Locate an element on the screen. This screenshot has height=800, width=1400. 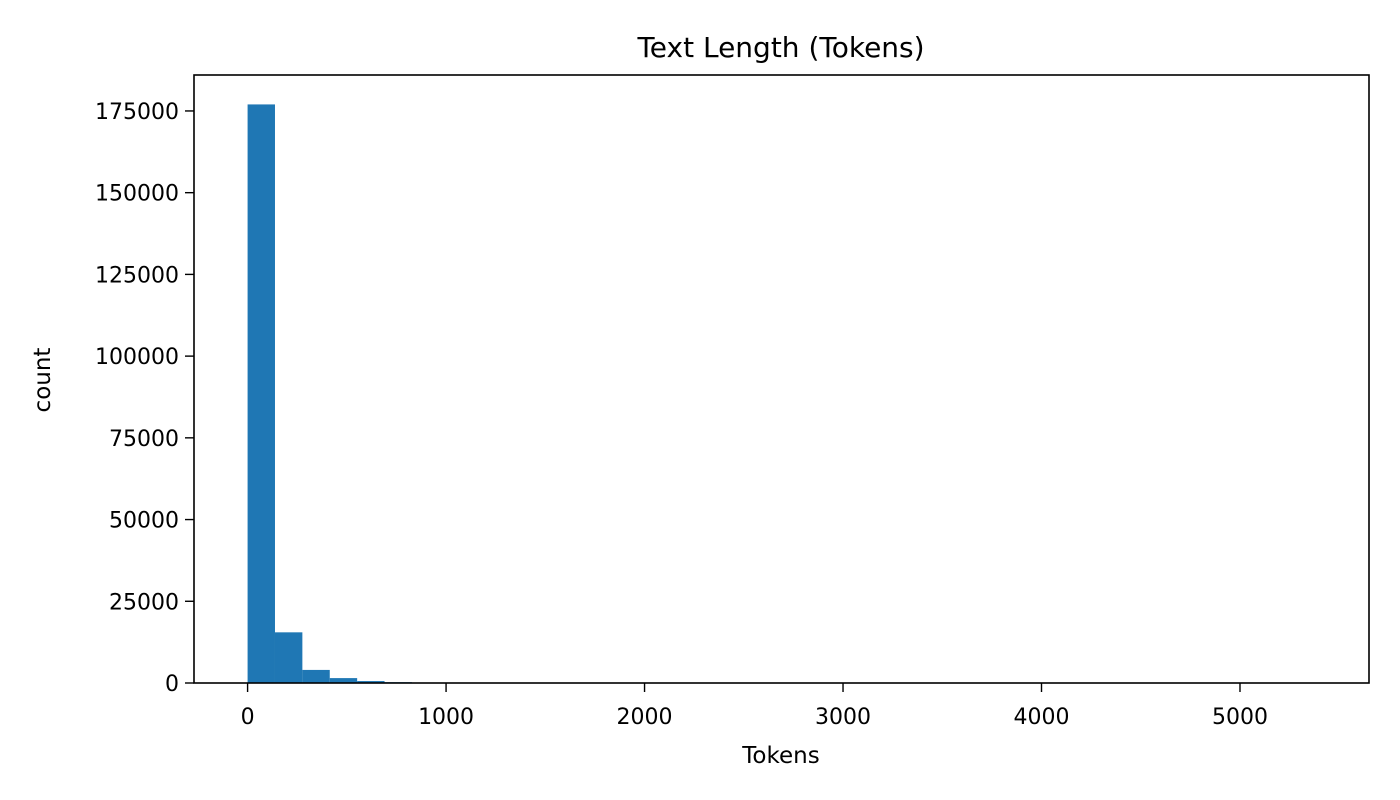
x-tick-label: 2000 is located at coordinates (645, 717).